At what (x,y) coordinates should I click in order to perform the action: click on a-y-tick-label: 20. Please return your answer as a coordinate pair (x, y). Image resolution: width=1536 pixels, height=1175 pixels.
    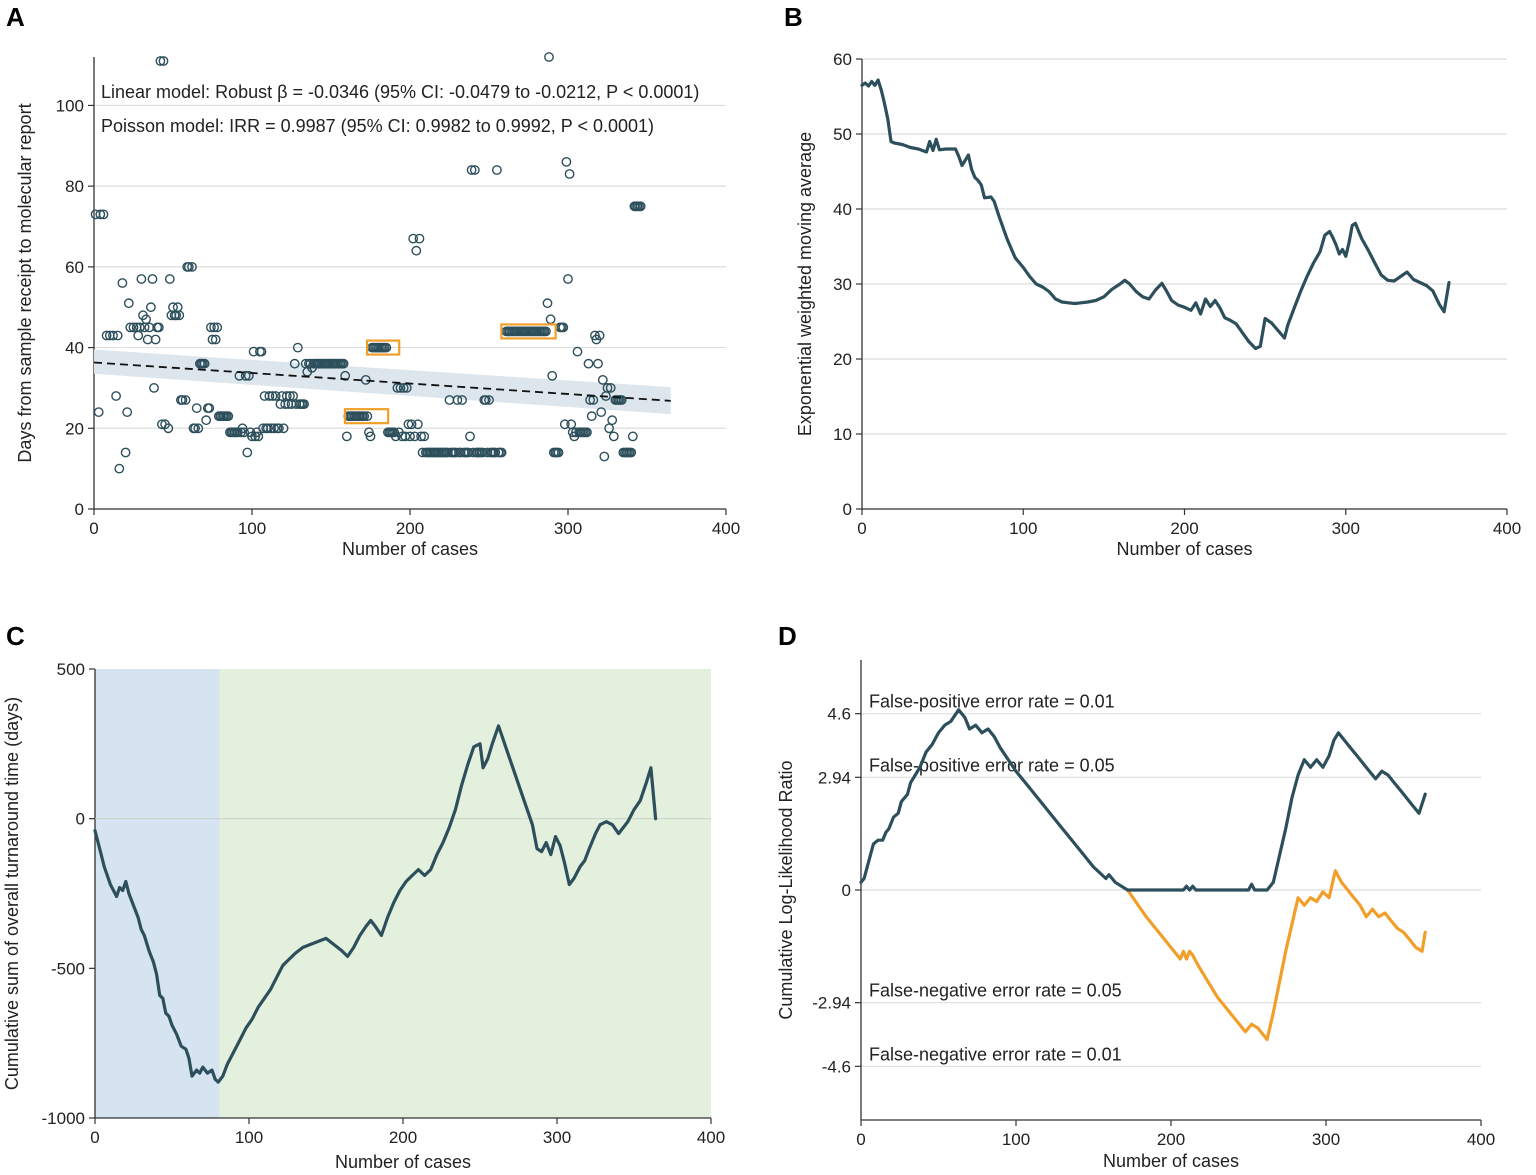
    Looking at the image, I should click on (74, 428).